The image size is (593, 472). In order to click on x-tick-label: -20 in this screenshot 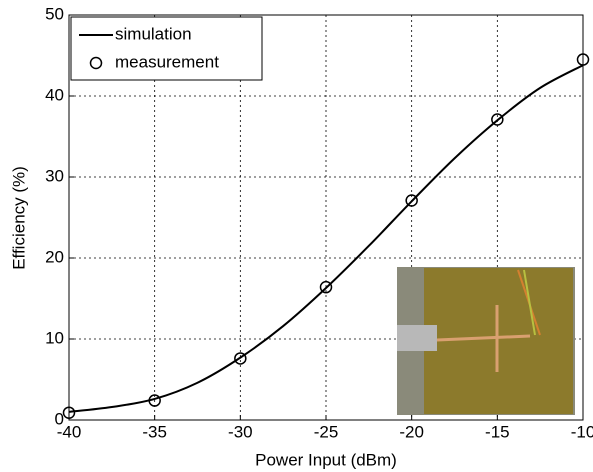, I will do `click(411, 431)`.